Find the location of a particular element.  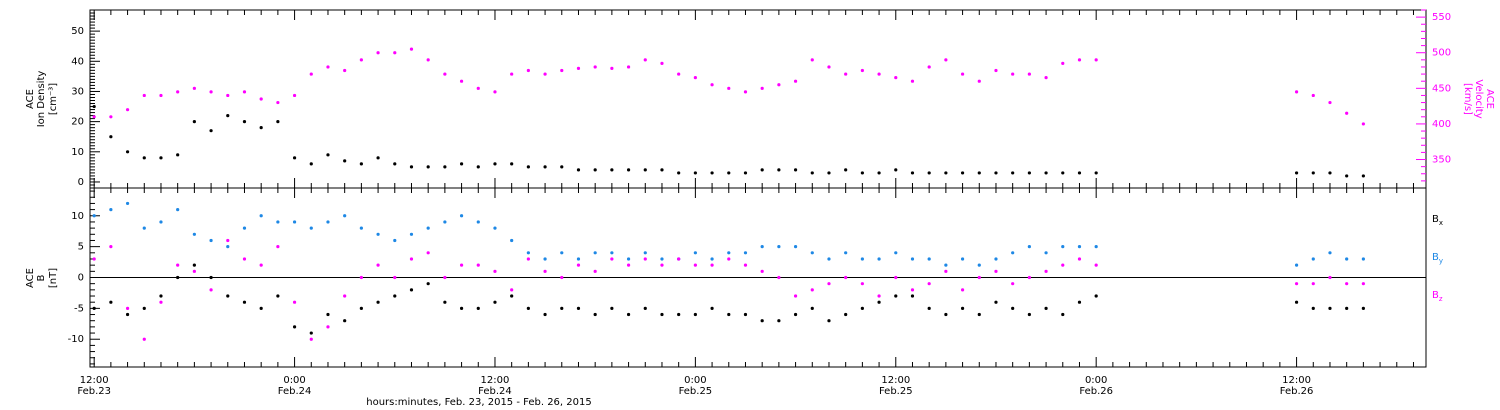

bottom-left-tick-label: 10 is located at coordinates (77, 216).